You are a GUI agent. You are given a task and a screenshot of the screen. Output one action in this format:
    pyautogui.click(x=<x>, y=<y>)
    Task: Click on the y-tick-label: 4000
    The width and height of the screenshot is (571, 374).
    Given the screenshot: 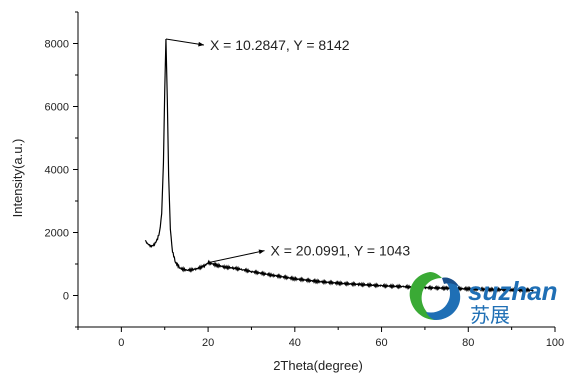 What is the action you would take?
    pyautogui.click(x=57, y=171)
    